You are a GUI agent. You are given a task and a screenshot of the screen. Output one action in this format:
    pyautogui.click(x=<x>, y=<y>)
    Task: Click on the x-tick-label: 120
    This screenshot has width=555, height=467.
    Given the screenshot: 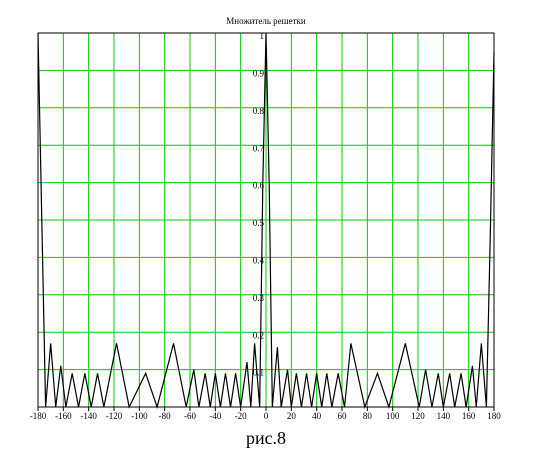 What is the action you would take?
    pyautogui.click(x=418, y=416)
    